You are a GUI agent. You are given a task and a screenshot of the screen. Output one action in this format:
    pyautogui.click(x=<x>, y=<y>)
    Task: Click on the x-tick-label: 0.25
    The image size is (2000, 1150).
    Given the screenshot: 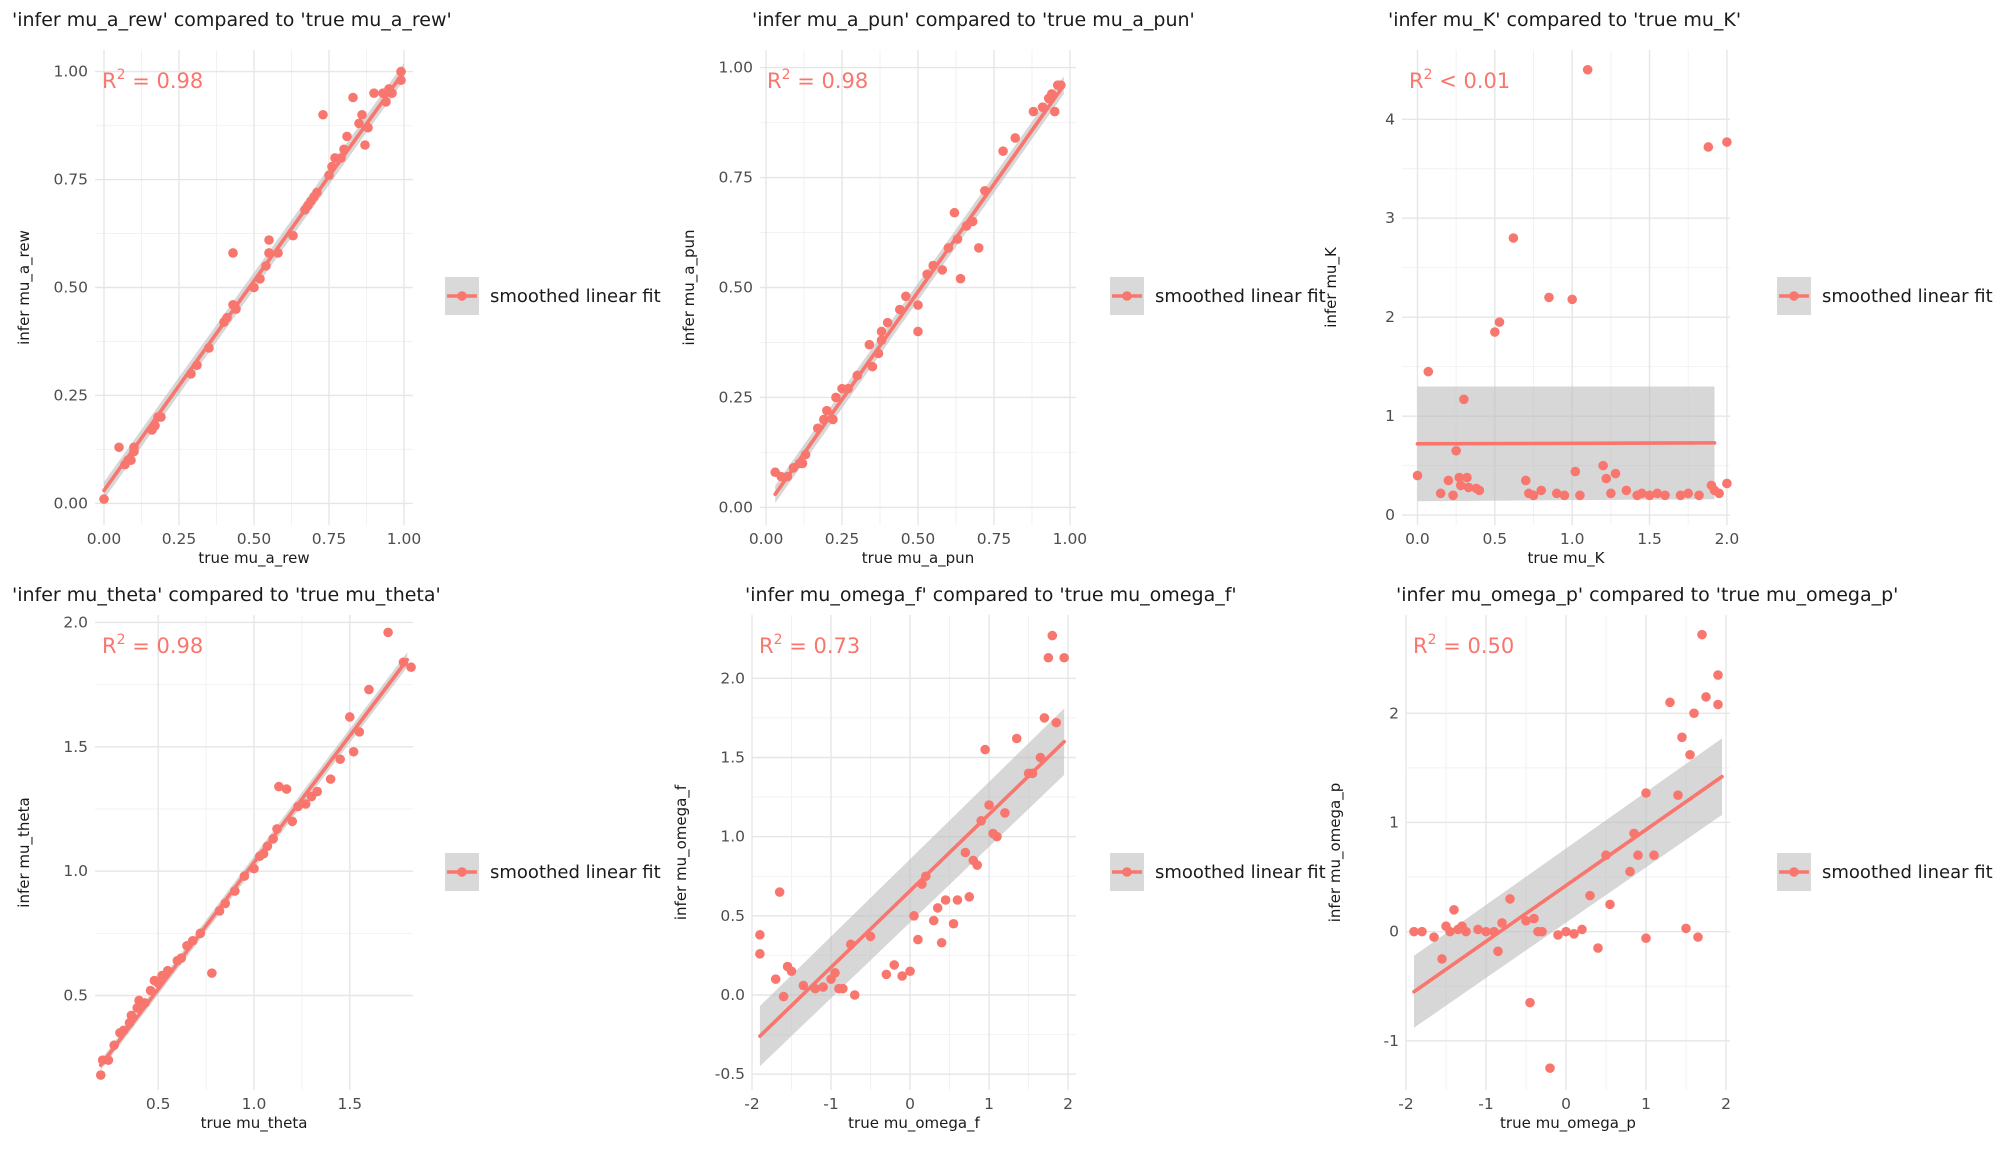 What is the action you would take?
    pyautogui.click(x=179, y=539)
    